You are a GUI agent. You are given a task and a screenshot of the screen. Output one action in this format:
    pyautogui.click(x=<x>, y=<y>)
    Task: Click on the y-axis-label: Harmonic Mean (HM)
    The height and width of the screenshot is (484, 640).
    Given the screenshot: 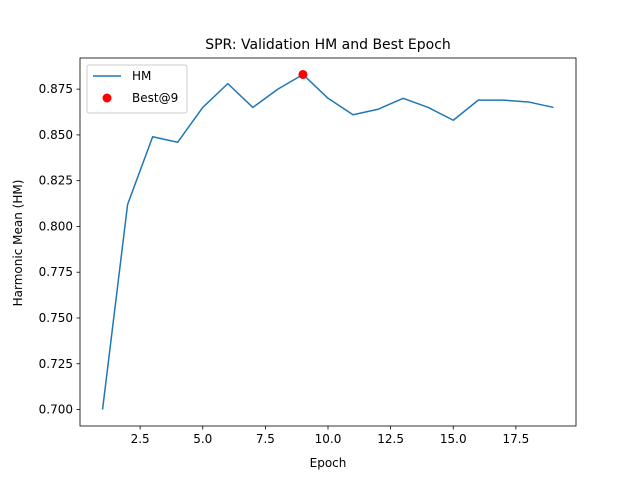 What is the action you would take?
    pyautogui.click(x=18, y=243)
    